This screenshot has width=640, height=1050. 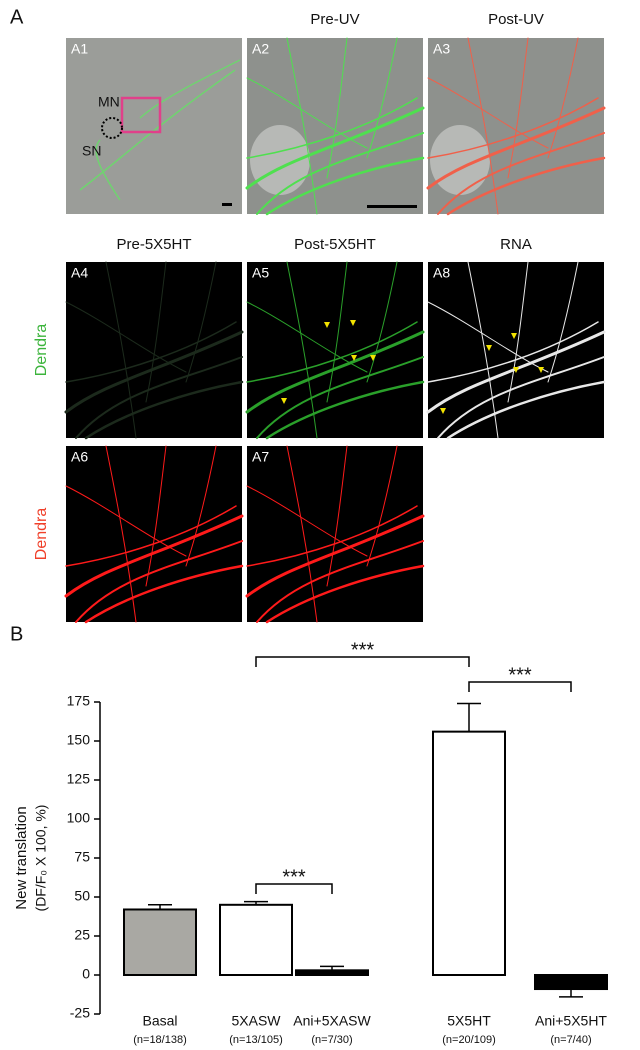 I want to click on panel-letter: A, so click(x=17, y=17).